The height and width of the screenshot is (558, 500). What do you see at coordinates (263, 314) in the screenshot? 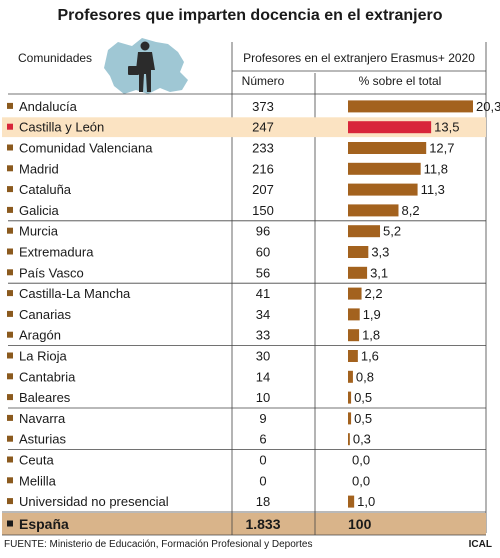
I see `number-value: 34` at bounding box center [263, 314].